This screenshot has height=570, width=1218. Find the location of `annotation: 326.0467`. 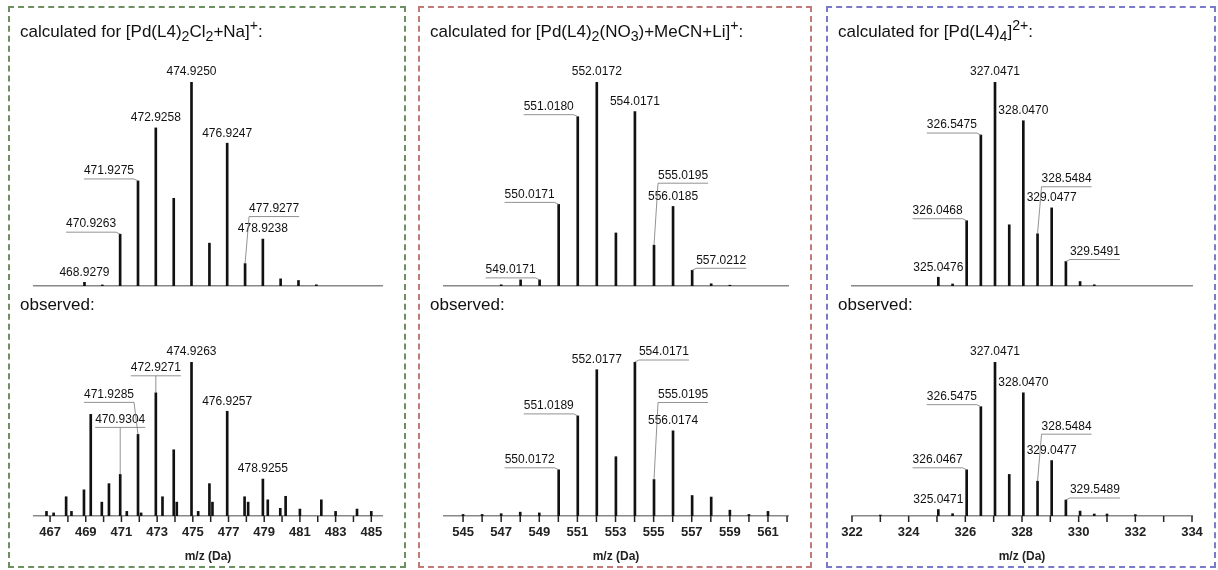

annotation: 326.0467 is located at coordinates (937, 459).